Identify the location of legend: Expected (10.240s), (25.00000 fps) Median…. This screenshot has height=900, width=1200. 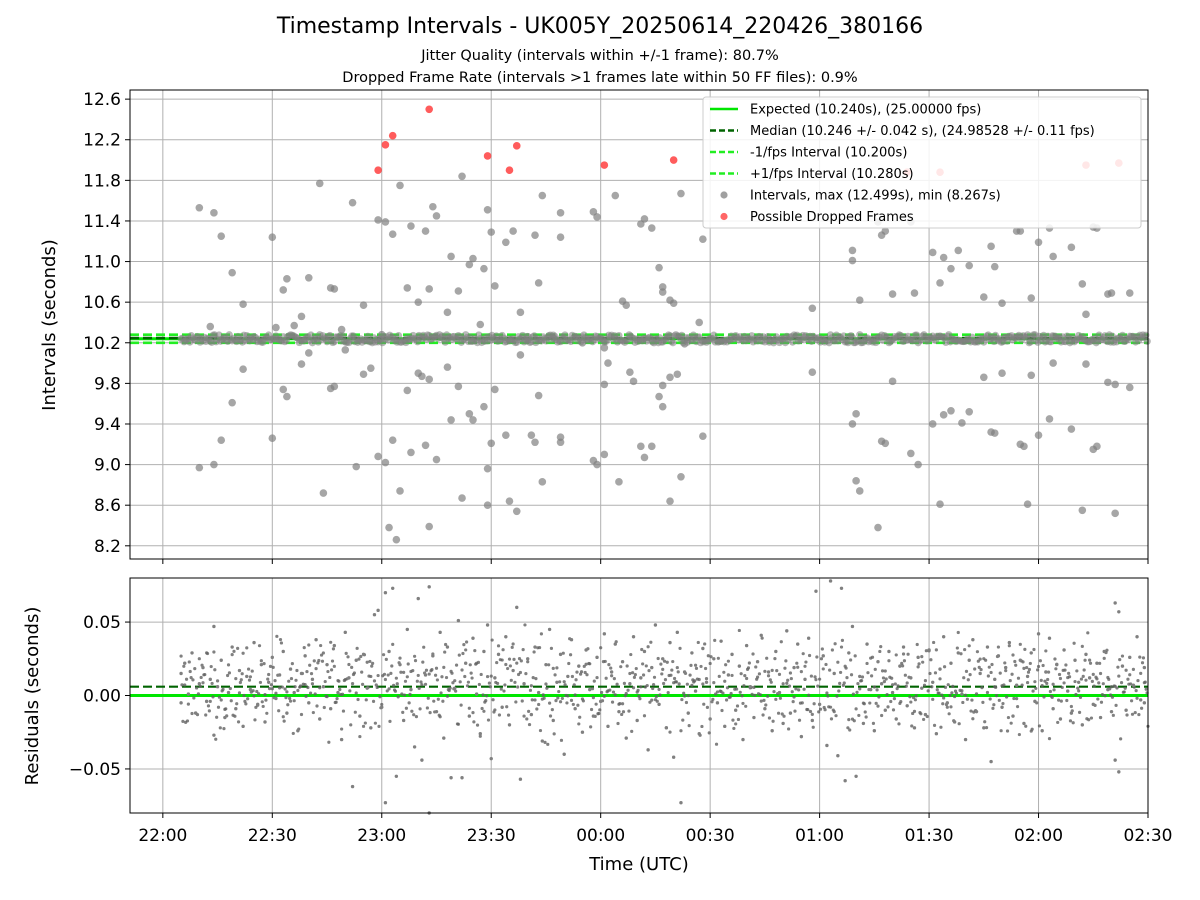
(922, 162).